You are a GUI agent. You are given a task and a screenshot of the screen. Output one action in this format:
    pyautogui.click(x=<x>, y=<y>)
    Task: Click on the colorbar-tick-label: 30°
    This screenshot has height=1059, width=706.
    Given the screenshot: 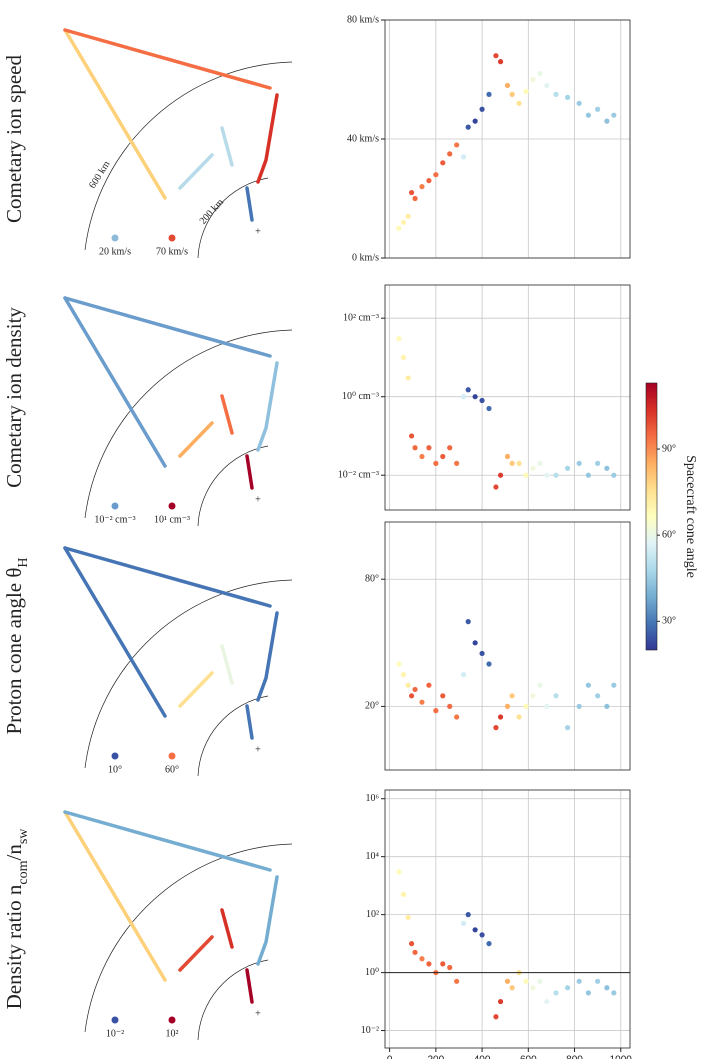 What is the action you would take?
    pyautogui.click(x=669, y=621)
    